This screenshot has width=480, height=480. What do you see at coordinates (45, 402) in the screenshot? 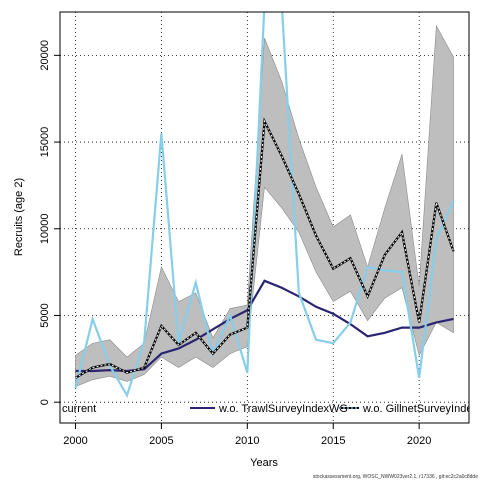
I see `y-tick-label: 0` at bounding box center [45, 402].